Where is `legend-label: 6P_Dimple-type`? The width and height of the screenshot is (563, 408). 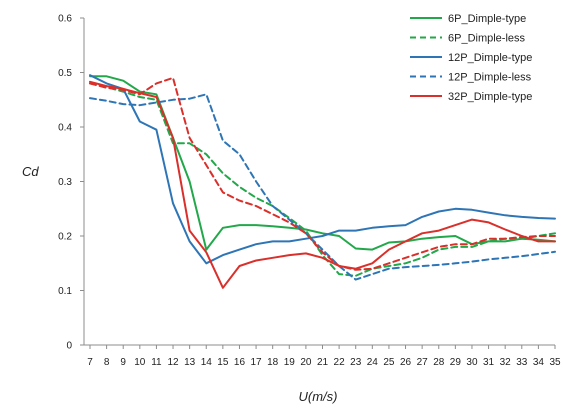
legend-label: 6P_Dimple-type is located at coordinates (487, 19).